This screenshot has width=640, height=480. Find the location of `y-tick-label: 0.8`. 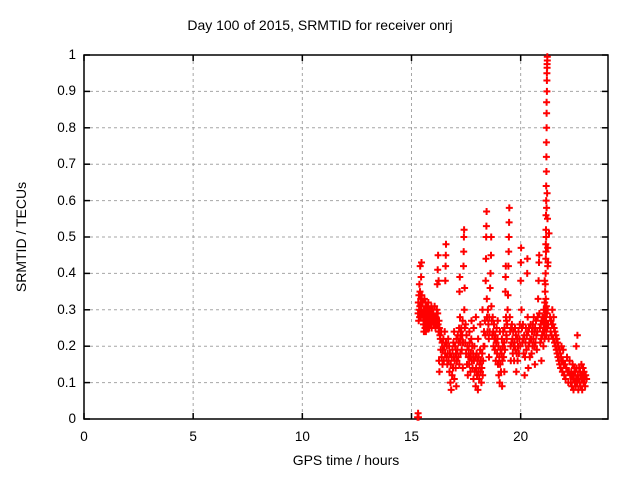

y-tick-label: 0.8 is located at coordinates (66, 127).